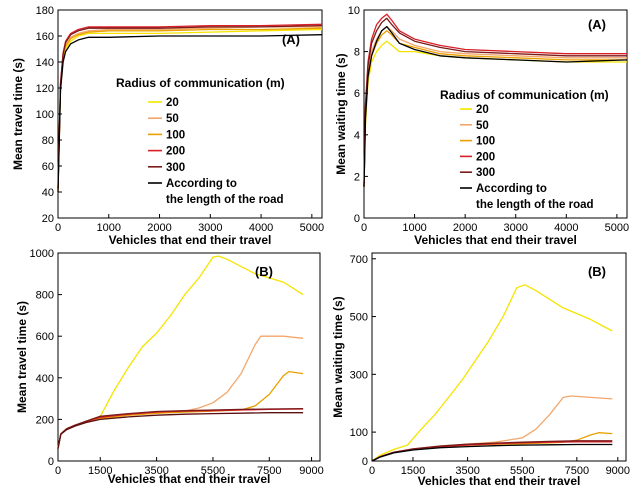  I want to click on y-tick-label: 2, so click(357, 177).